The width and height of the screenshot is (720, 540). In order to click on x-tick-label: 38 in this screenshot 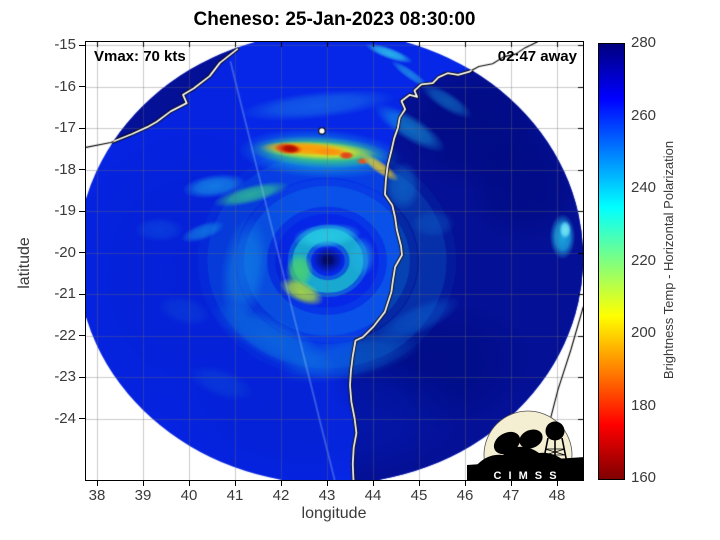, I will do `click(97, 495)`.